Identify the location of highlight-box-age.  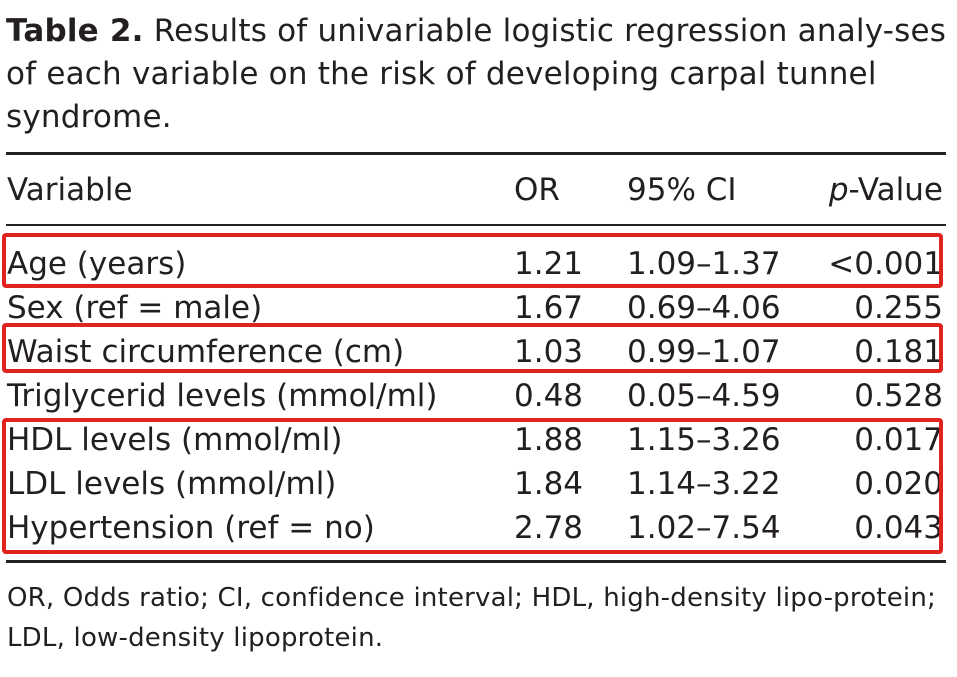
(472, 260).